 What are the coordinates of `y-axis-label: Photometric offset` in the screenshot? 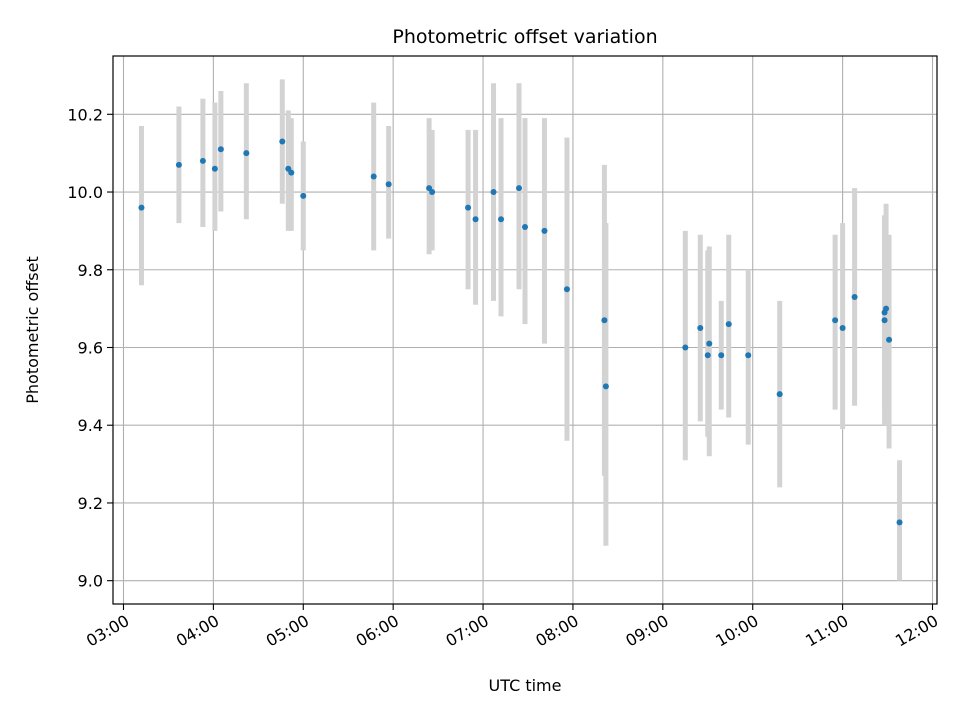 It's located at (32, 330).